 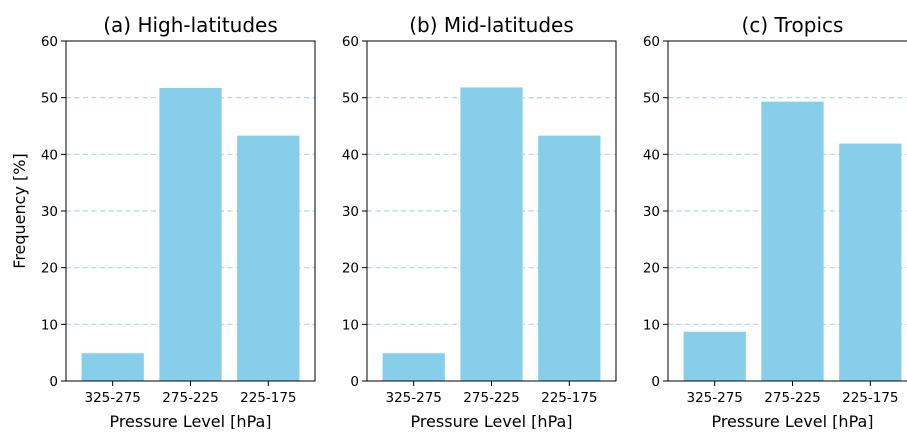 I want to click on y-tick-label-1-4: 40, so click(x=350, y=155).